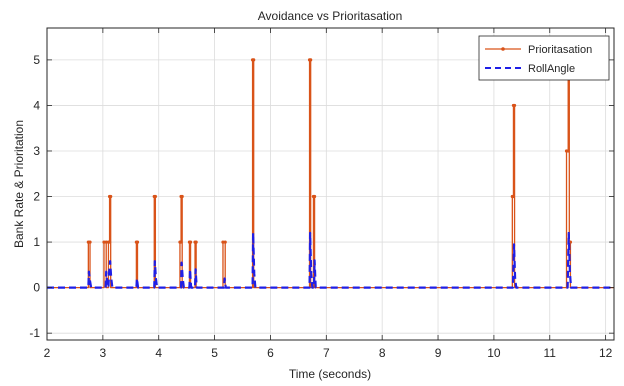 Image resolution: width=624 pixels, height=386 pixels. What do you see at coordinates (560, 50) in the screenshot?
I see `legend-label-prioritasation: Prioritasation` at bounding box center [560, 50].